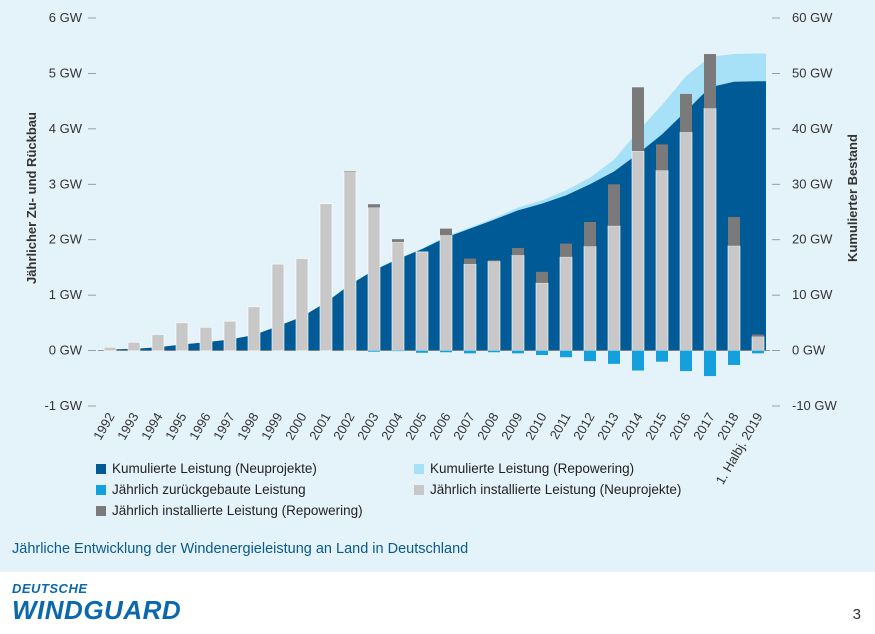  What do you see at coordinates (655, 426) in the screenshot?
I see `x-axis-tick-label: 2015` at bounding box center [655, 426].